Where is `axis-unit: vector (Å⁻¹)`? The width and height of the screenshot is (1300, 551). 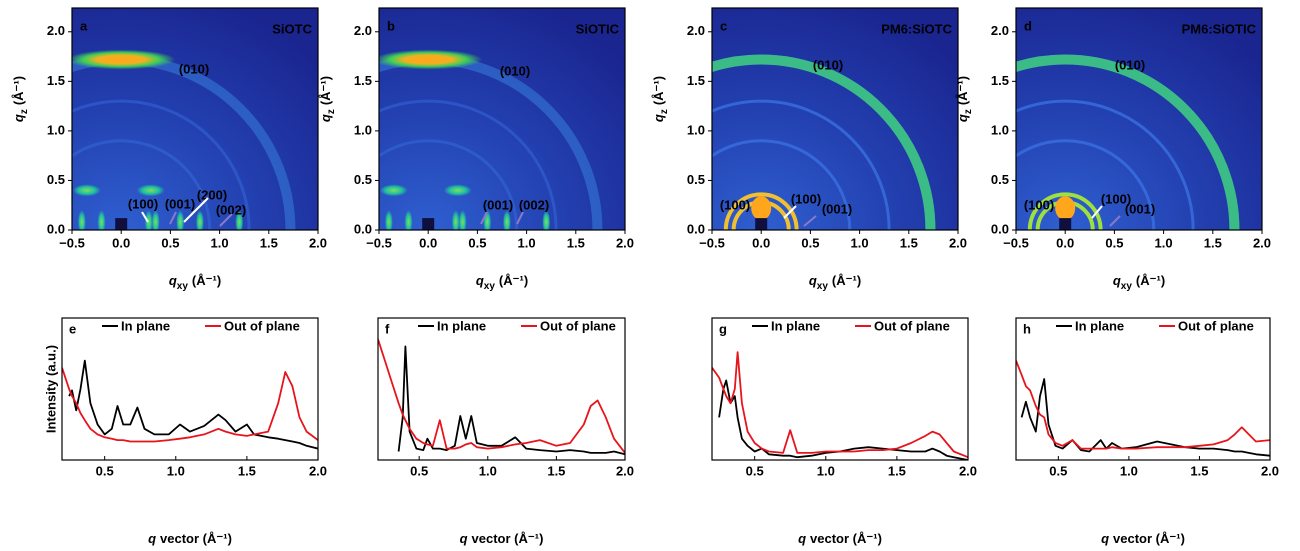 axis-unit: vector (Å⁻¹) is located at coordinates (508, 538).